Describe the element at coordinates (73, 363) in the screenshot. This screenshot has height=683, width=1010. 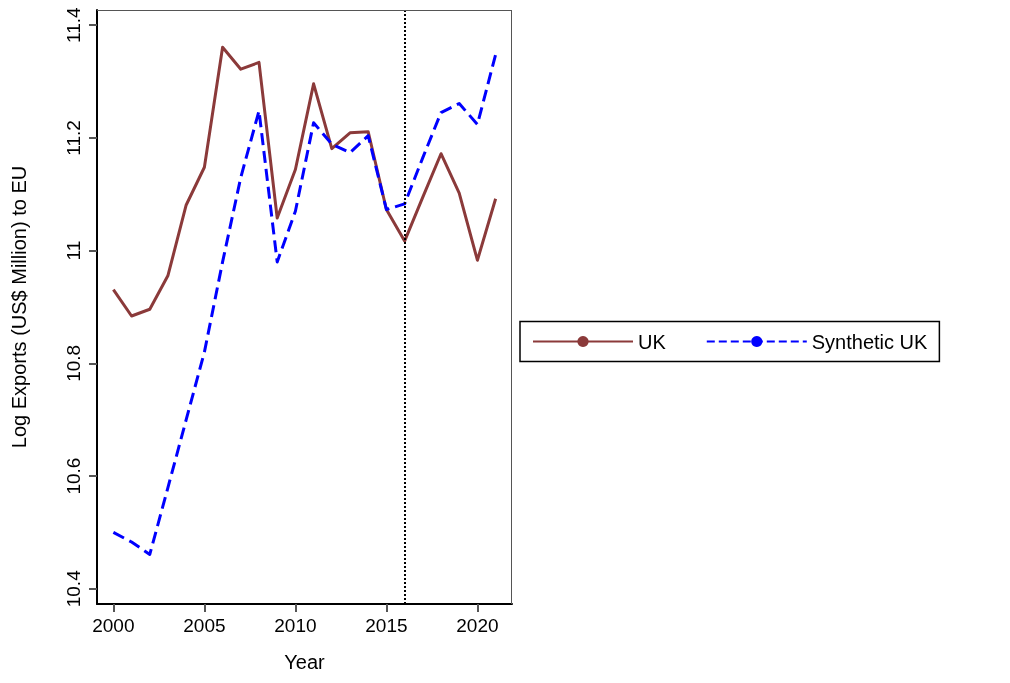
I see `y-tick-label: 10.8` at that location.